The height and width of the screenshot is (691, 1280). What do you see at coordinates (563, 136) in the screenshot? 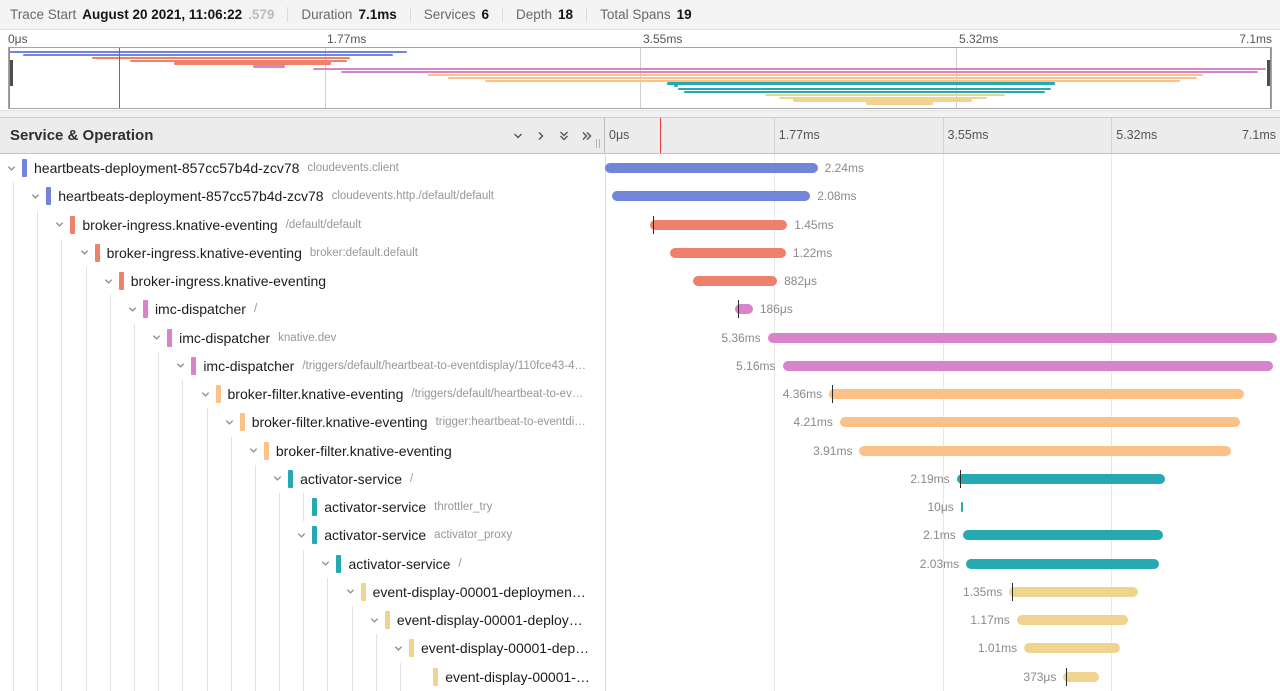
I see `collapse-all-icon` at bounding box center [563, 136].